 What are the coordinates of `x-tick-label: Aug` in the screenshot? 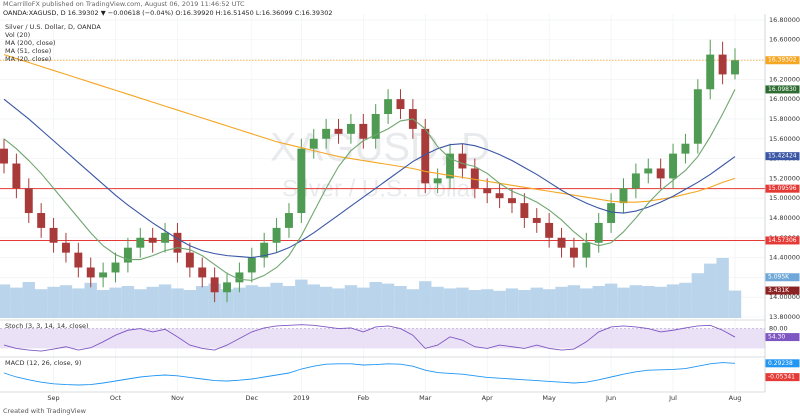 It's located at (735, 398).